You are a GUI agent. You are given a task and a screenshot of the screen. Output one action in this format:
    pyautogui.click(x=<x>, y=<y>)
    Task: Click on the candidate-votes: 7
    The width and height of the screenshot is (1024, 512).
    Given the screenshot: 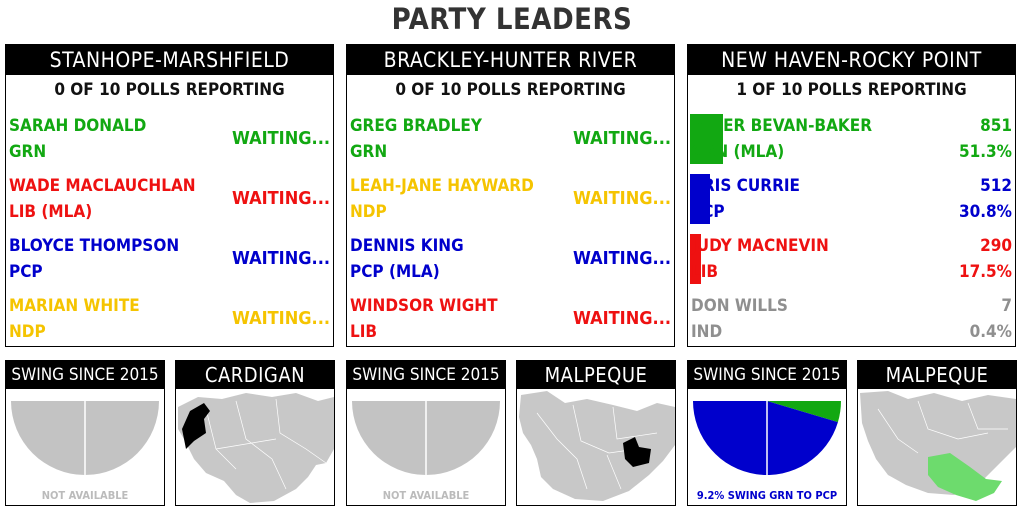 What is the action you would take?
    pyautogui.click(x=1006, y=306)
    